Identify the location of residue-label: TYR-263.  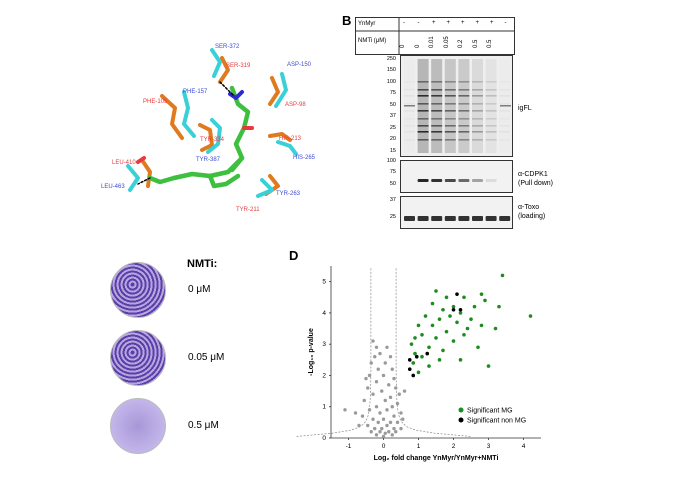
(288, 194).